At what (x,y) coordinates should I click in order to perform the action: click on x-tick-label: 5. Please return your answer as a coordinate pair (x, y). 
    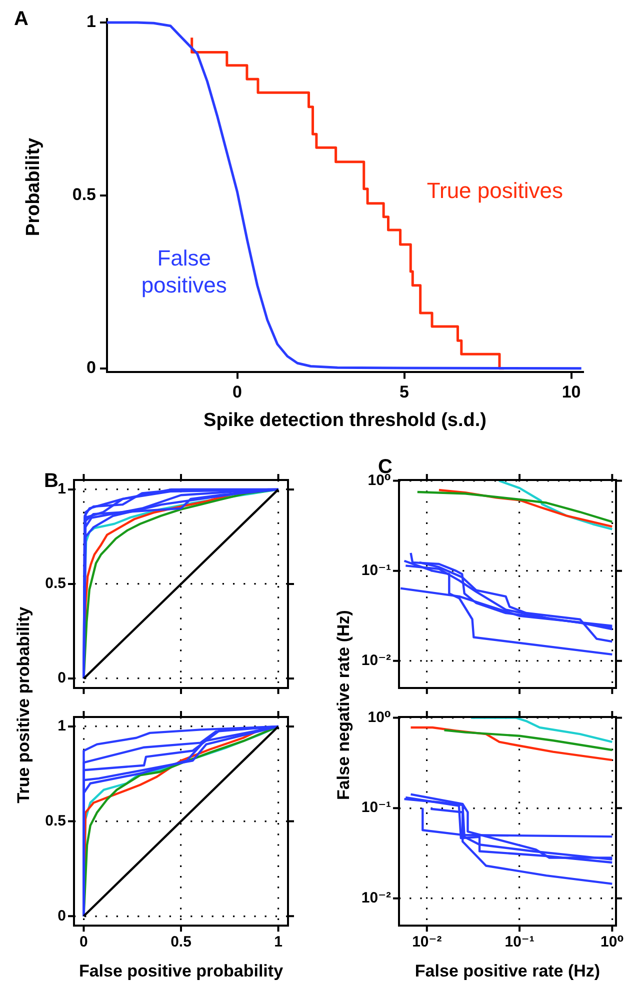
    Looking at the image, I should click on (405, 392).